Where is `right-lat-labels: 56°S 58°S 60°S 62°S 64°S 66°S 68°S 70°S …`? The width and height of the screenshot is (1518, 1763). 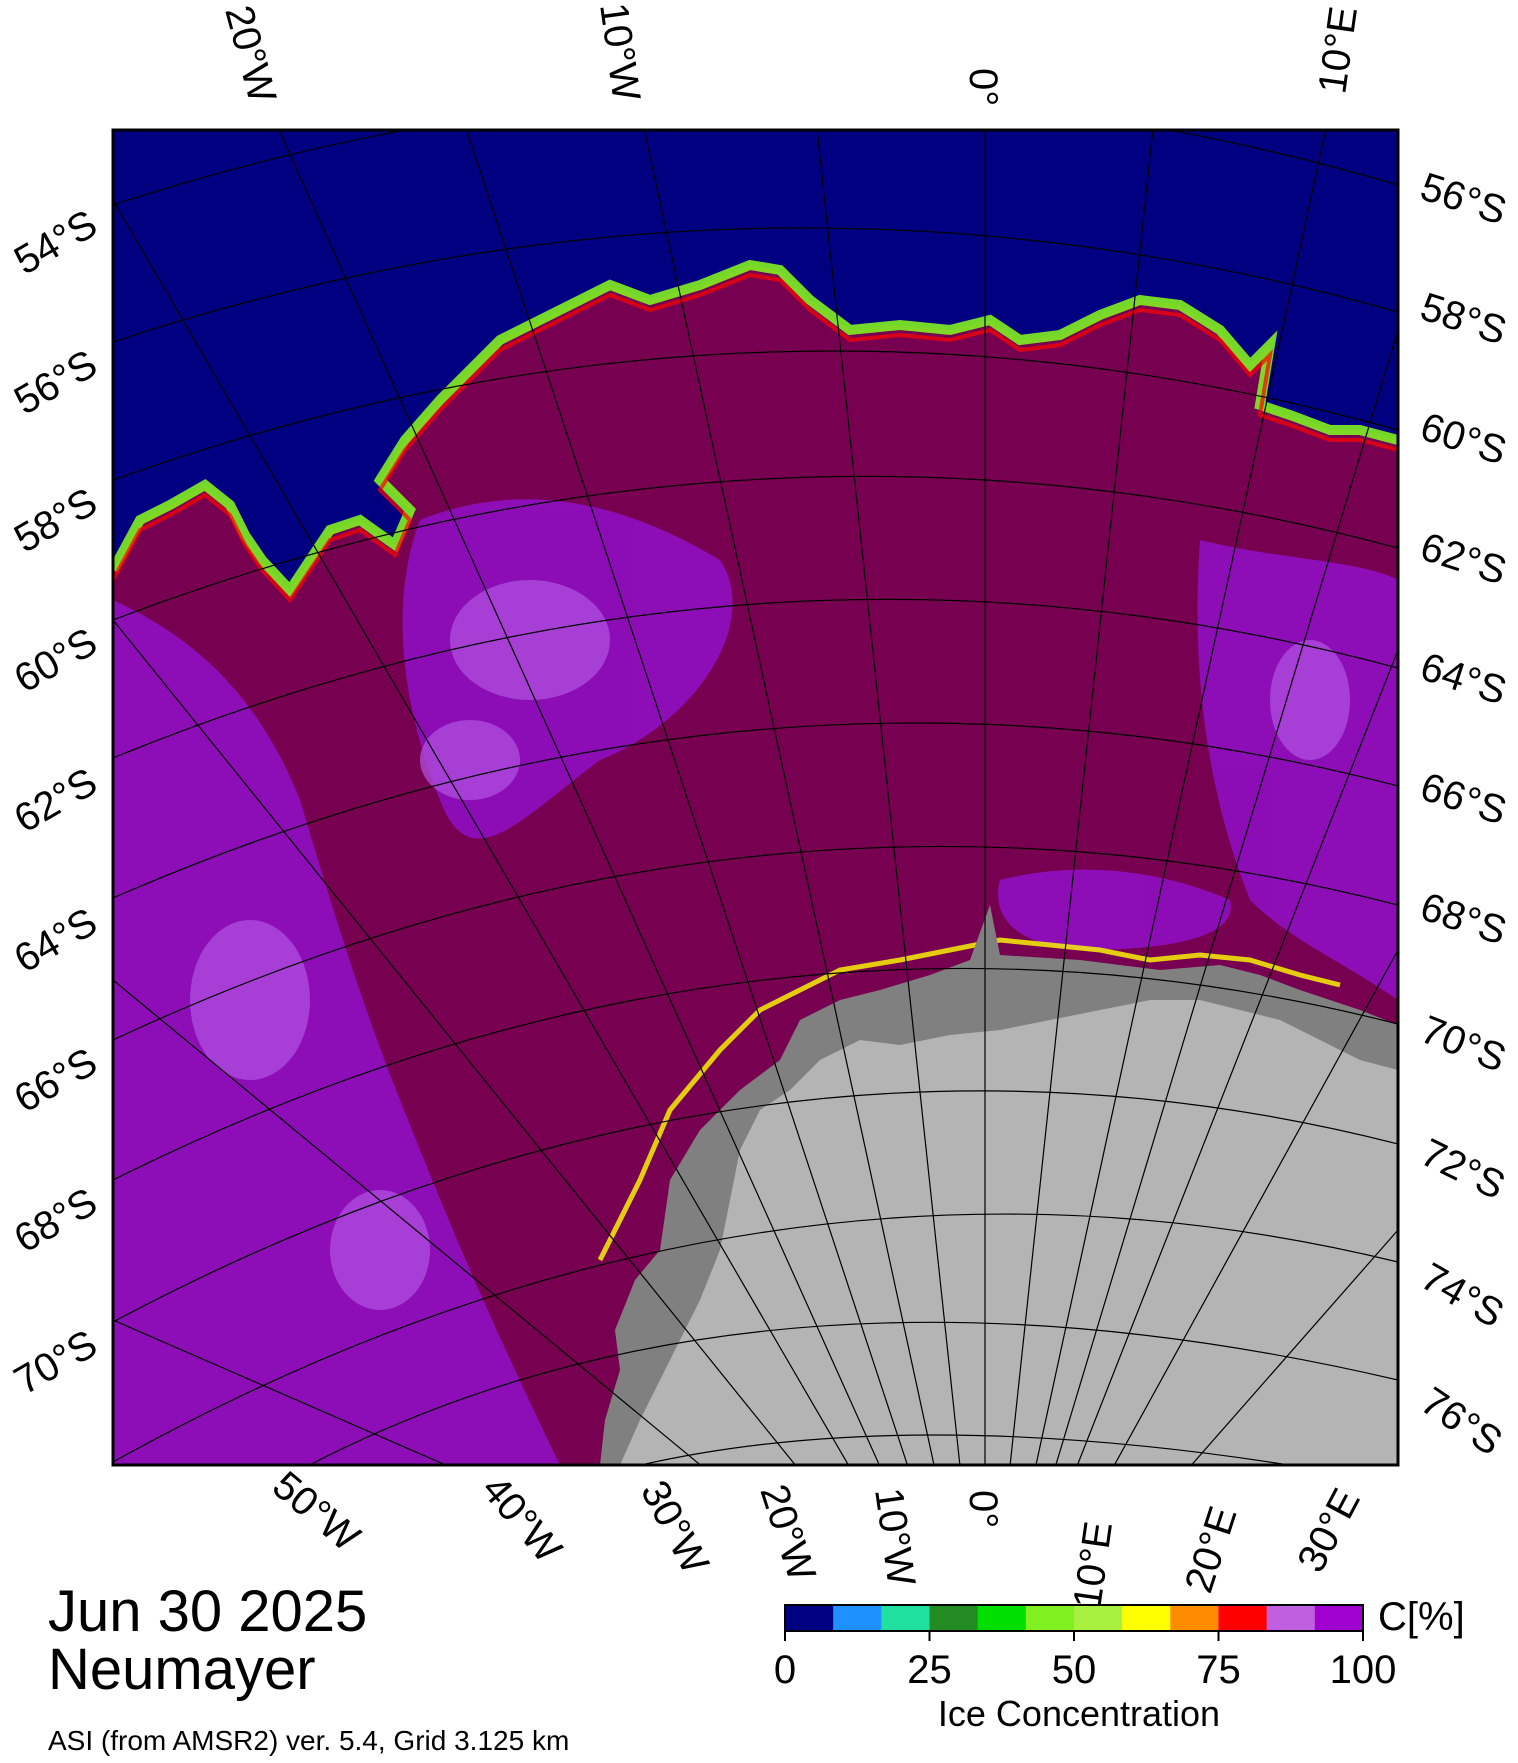
right-lat-labels: 56°S 58°S 60°S 62°S 64°S 66°S 68°S 70°S … is located at coordinates (1462, 814).